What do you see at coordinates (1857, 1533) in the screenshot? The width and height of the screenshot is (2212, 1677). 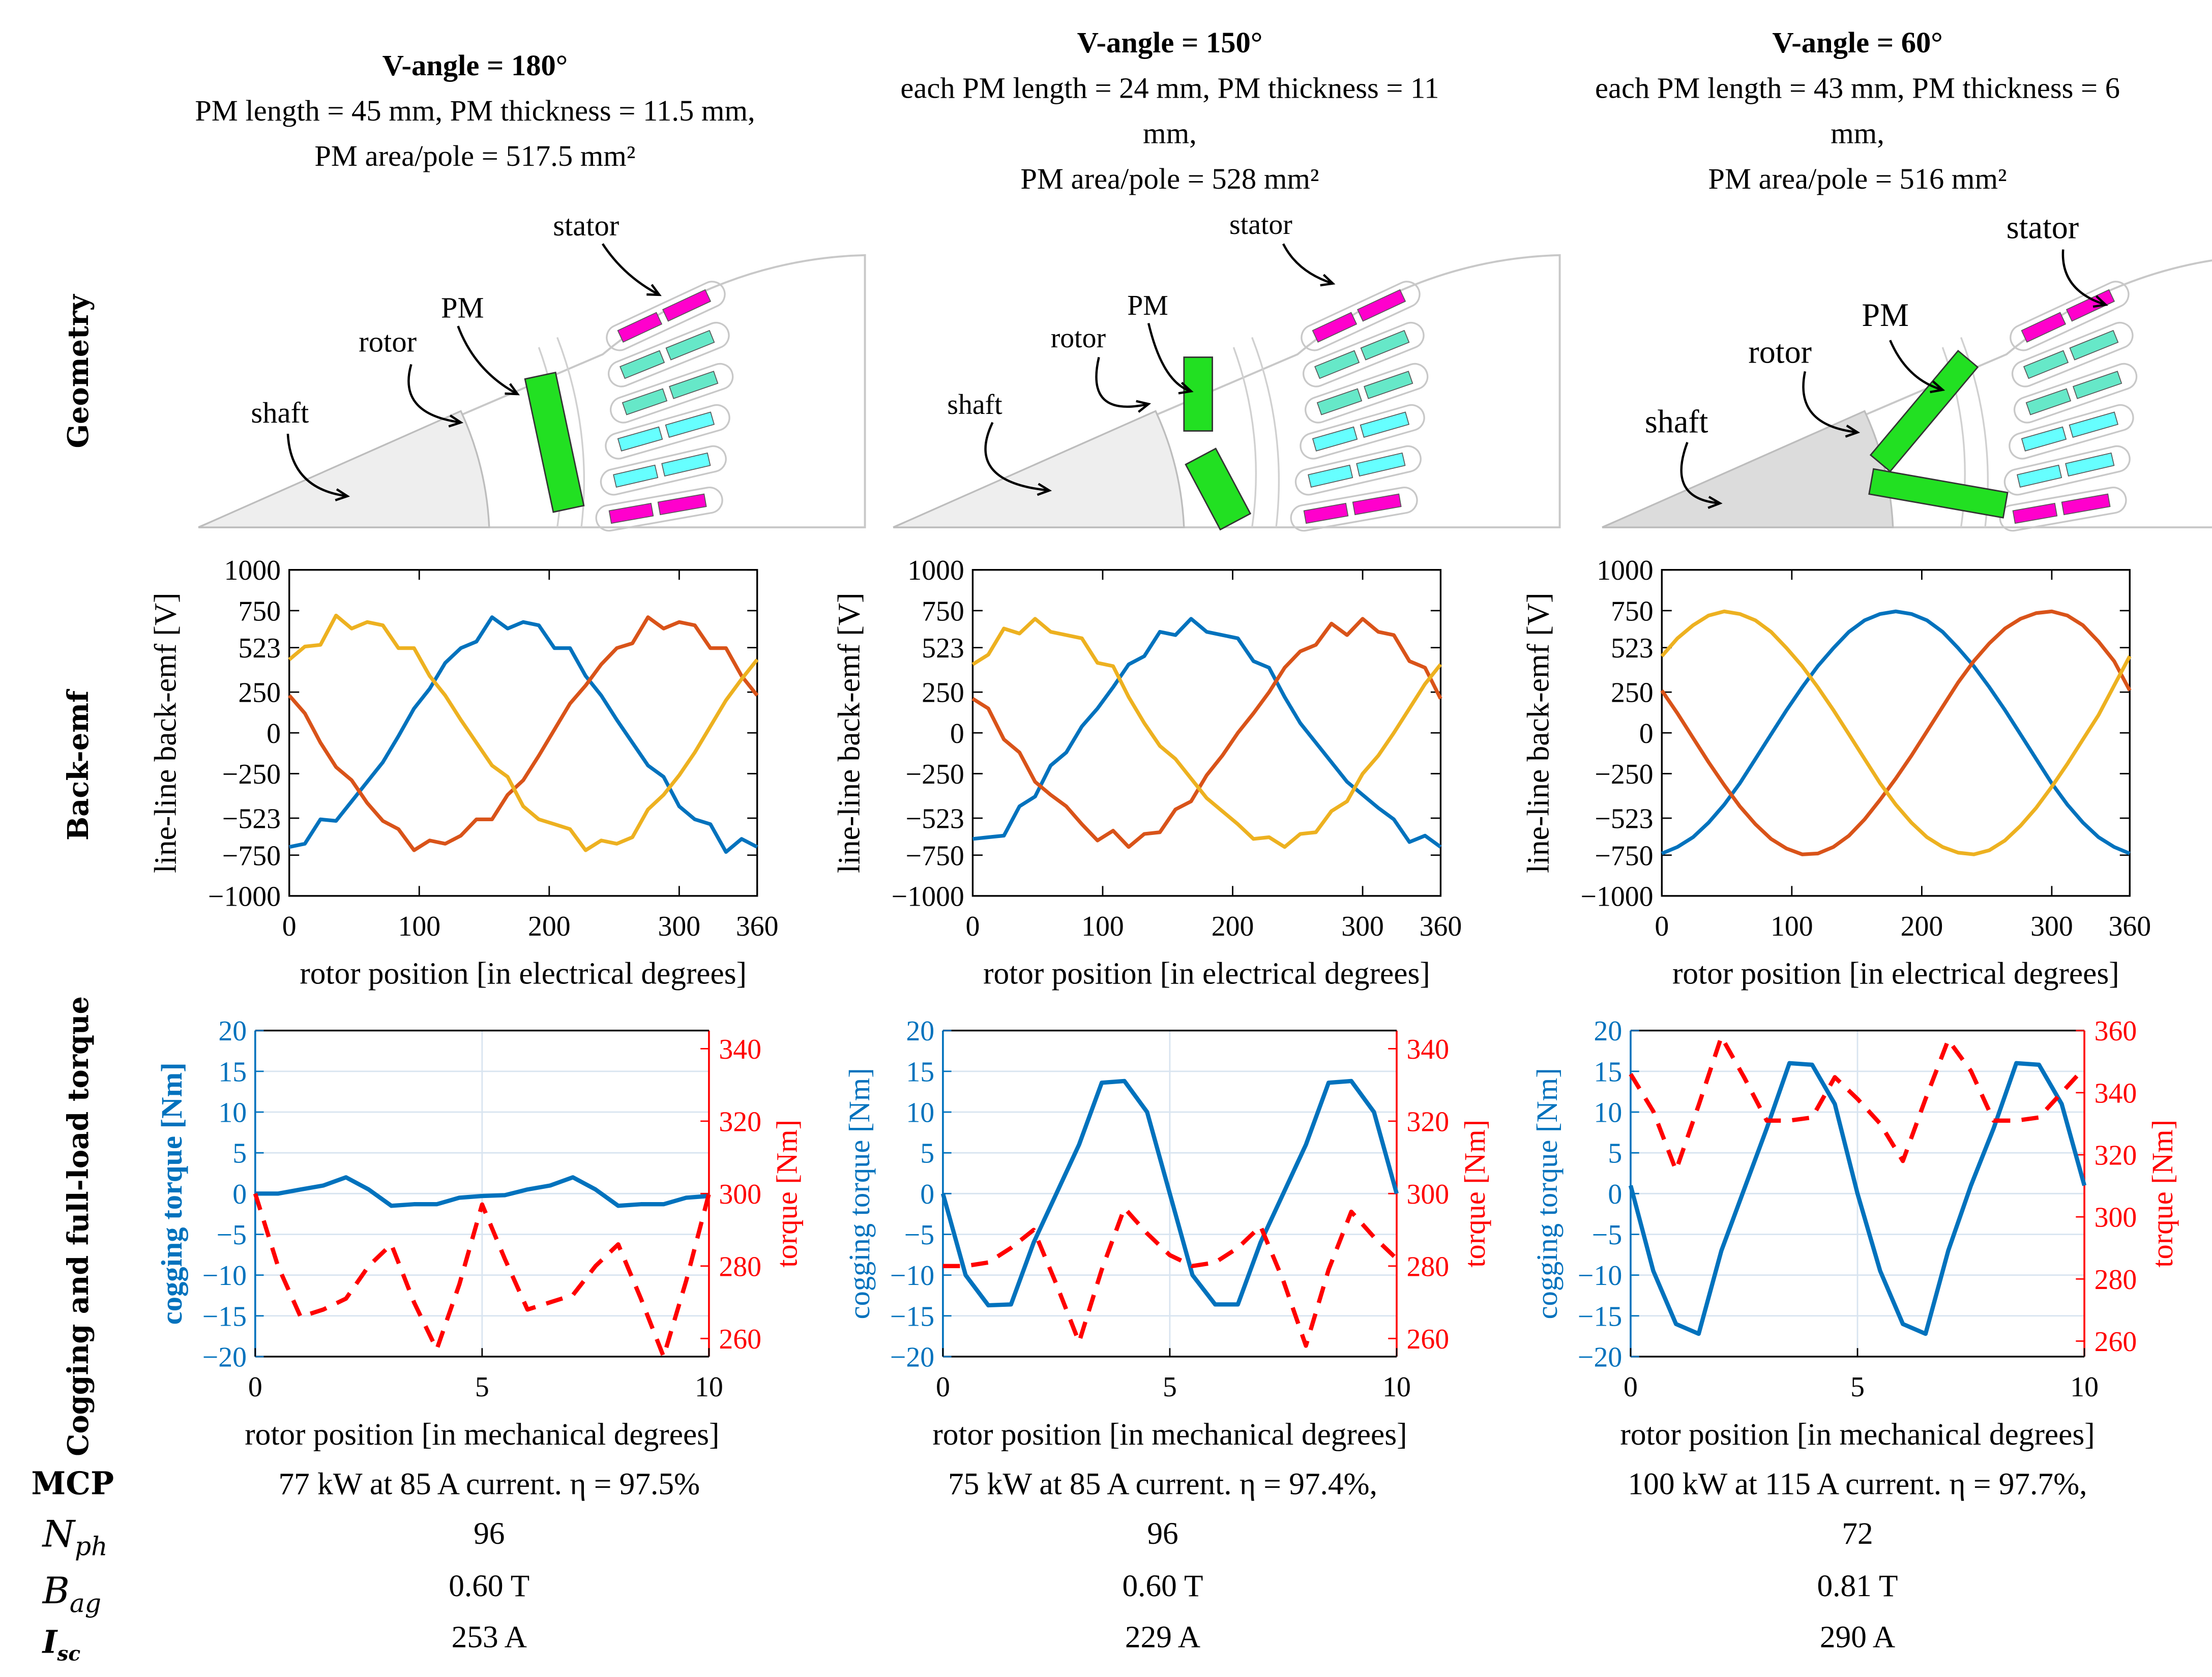 I see `col3-nph: 72` at bounding box center [1857, 1533].